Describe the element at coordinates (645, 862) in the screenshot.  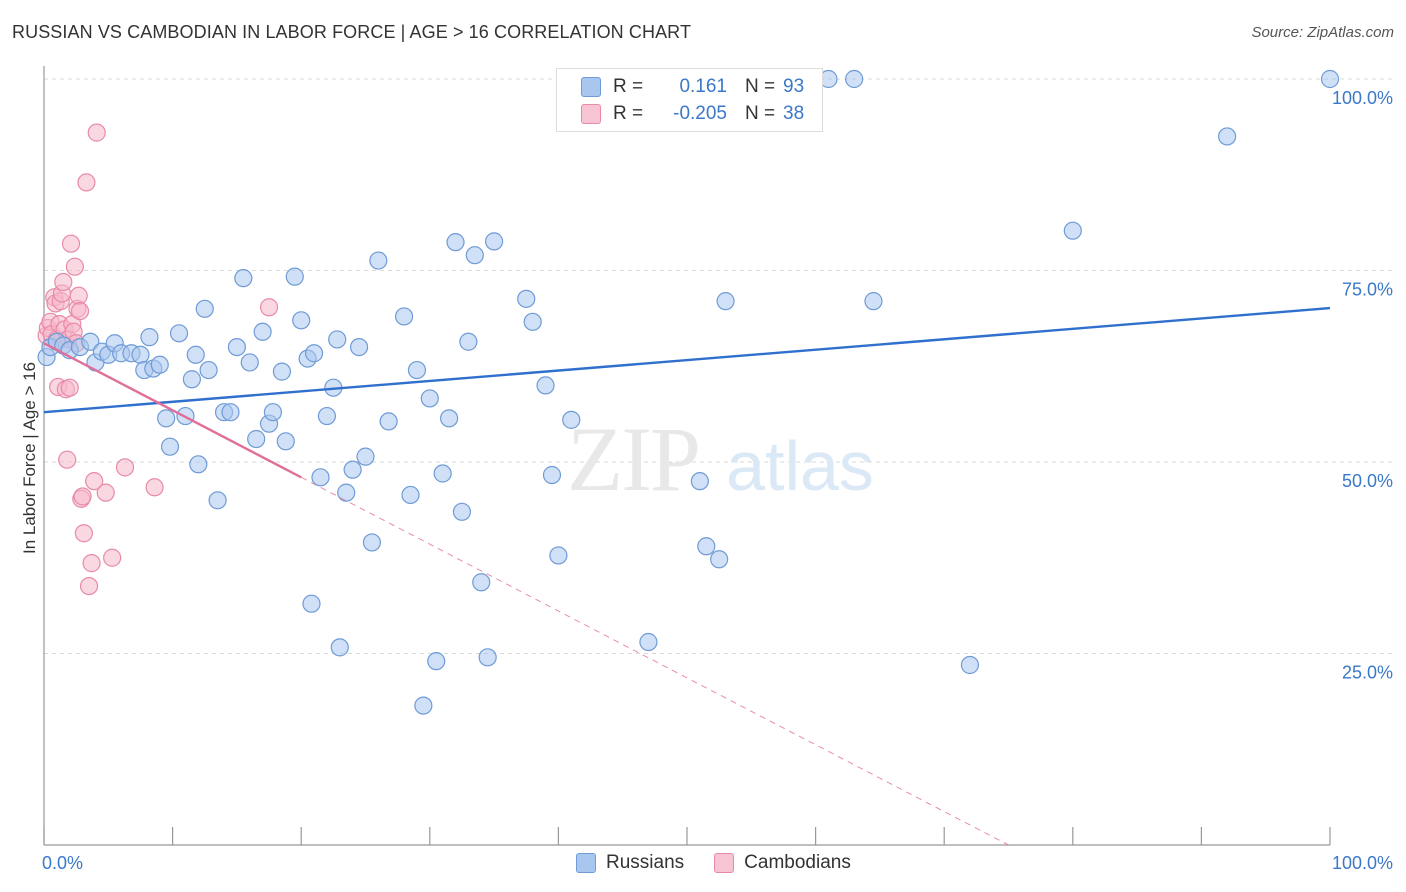
I see `legend-label-russians: Russians` at that location.